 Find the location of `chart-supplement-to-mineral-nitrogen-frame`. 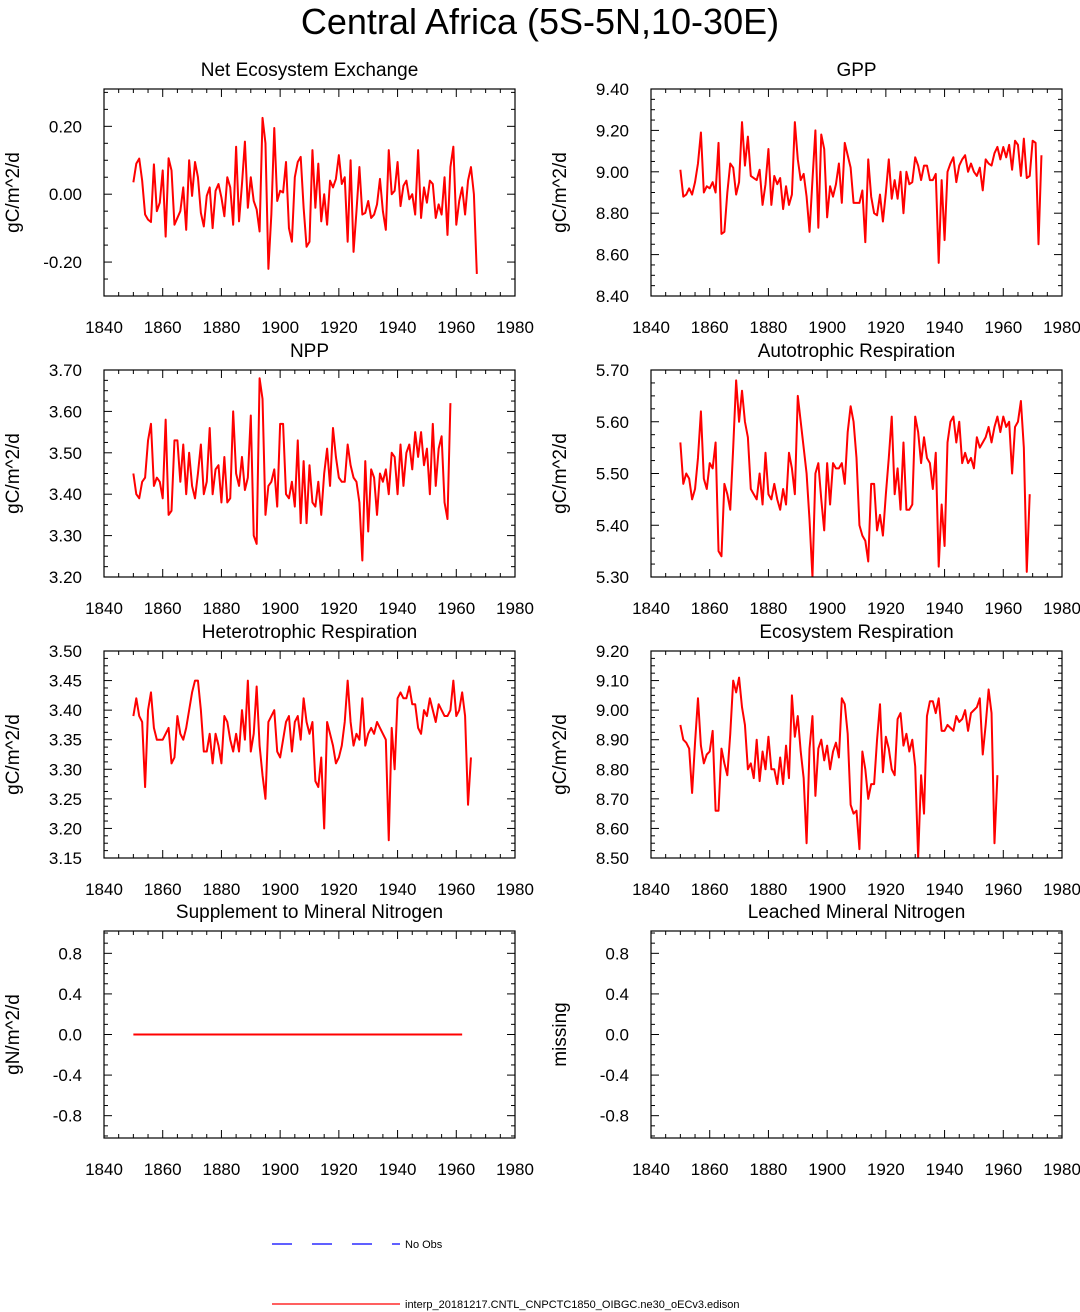

chart-supplement-to-mineral-nitrogen-frame is located at coordinates (309, 1034).